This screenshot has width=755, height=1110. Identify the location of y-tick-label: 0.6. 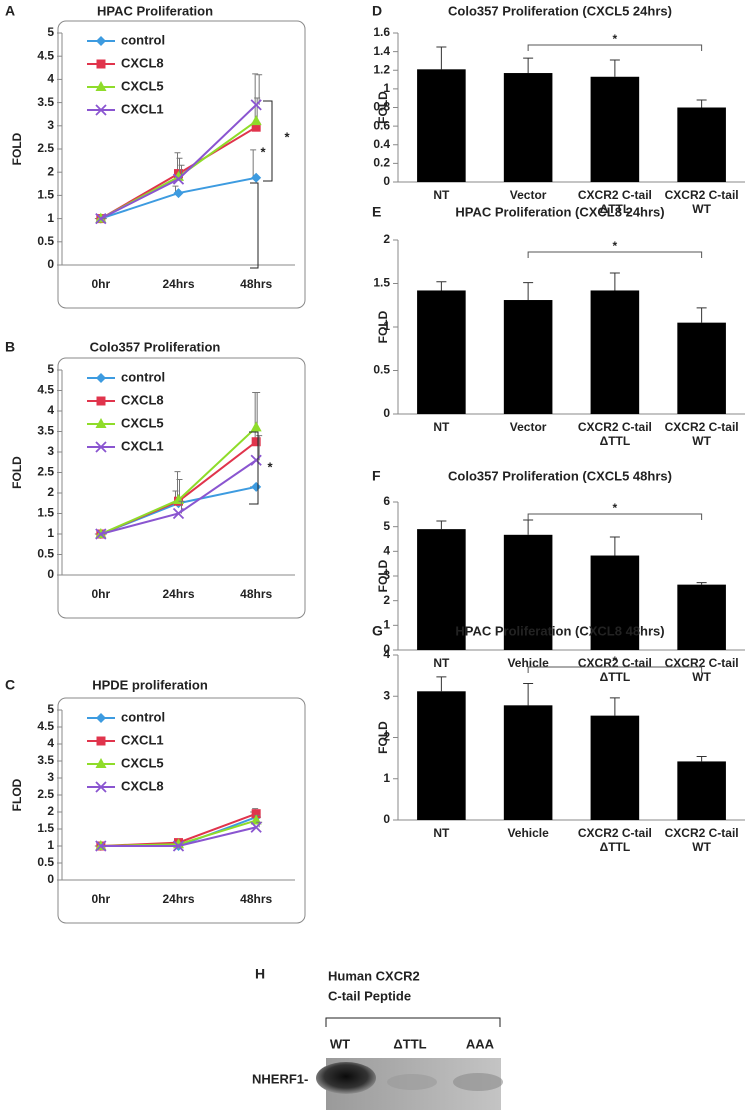
(381, 125).